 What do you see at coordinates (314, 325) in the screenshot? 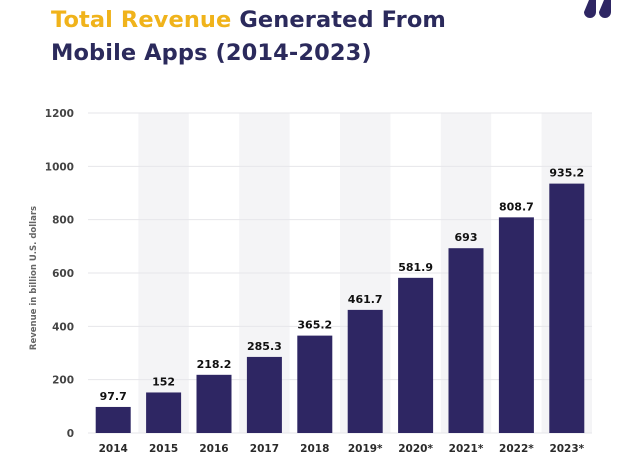
I see `data-label: 365.2` at bounding box center [314, 325].